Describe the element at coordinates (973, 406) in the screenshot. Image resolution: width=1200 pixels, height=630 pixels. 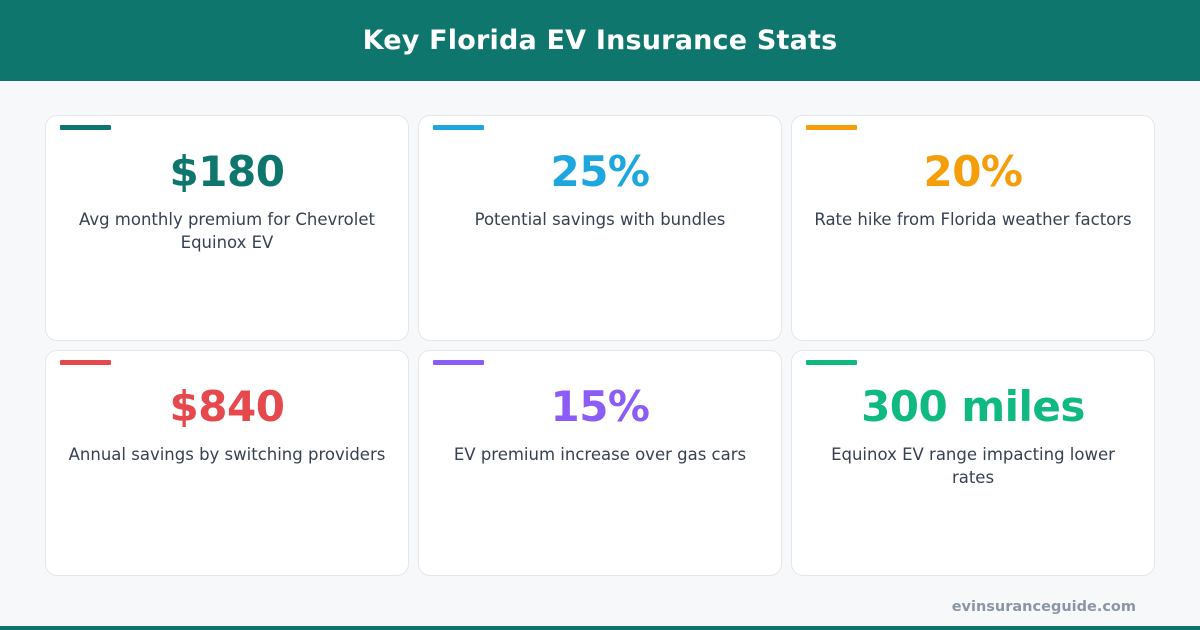
I see `stat-value: 300 miles` at that location.